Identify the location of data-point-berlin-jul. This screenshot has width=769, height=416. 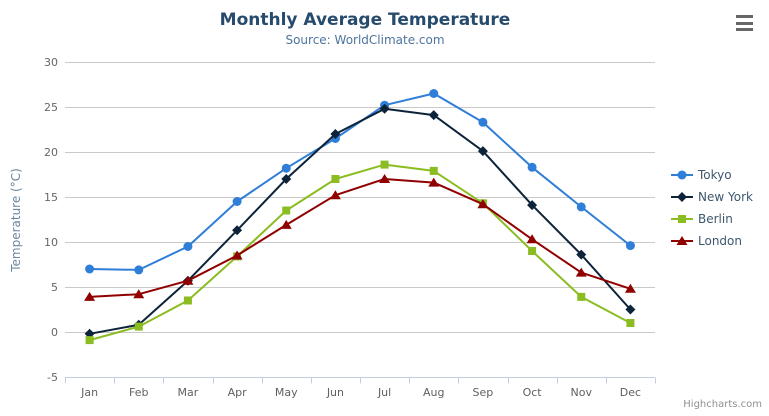
(384, 164).